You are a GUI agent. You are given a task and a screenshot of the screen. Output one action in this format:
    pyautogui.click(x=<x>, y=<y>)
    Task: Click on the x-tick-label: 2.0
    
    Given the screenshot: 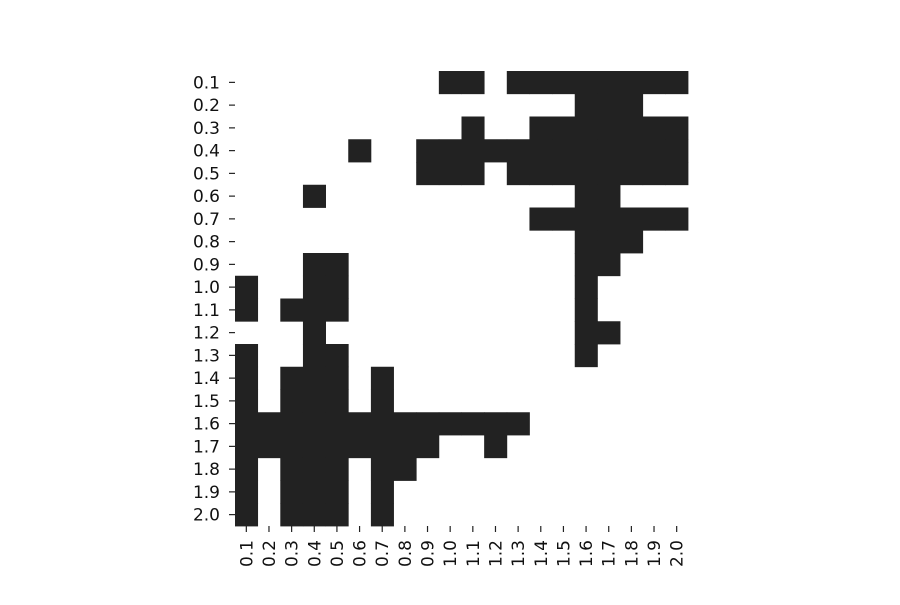 What is the action you would take?
    pyautogui.click(x=678, y=553)
    